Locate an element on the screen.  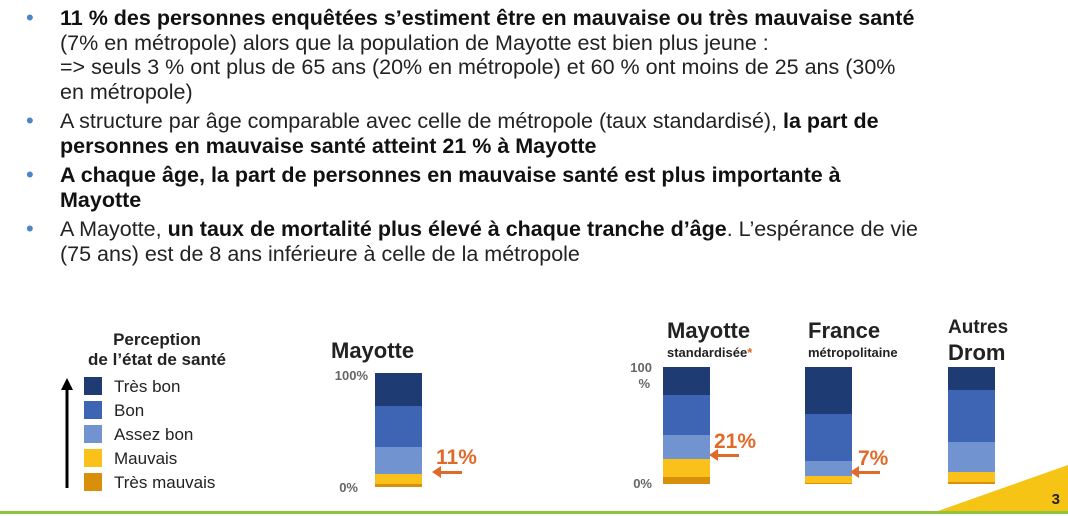
axis-top-label-2: % is located at coordinates (644, 383).